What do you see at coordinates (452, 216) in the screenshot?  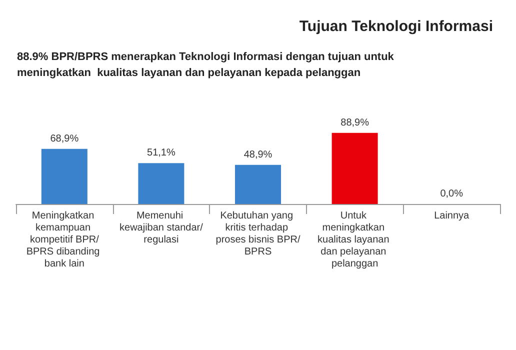 I see `x-tick-label: Lainnya` at bounding box center [452, 216].